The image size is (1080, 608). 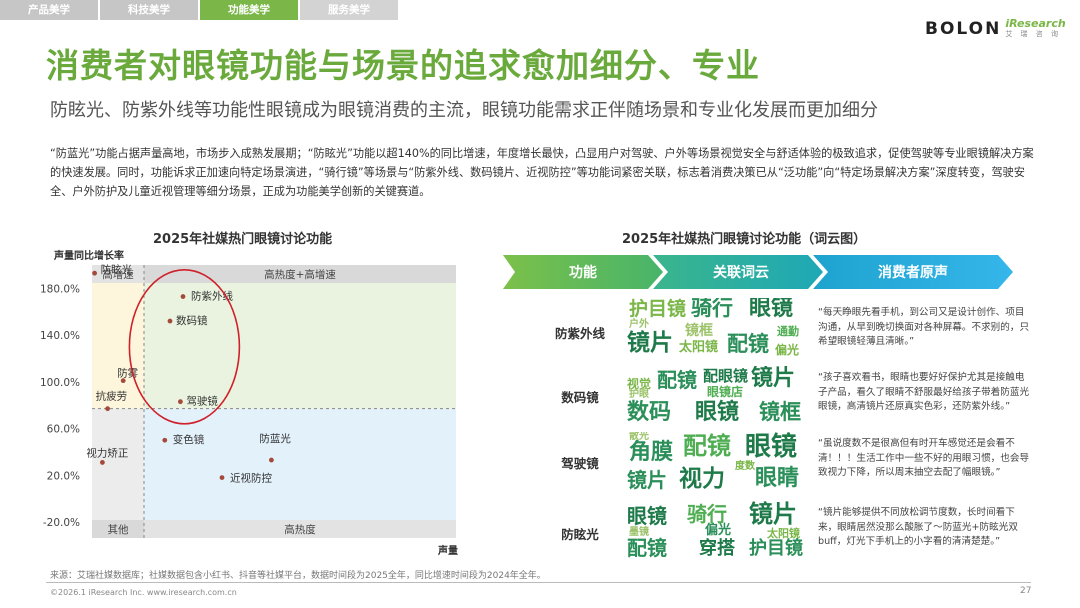 What do you see at coordinates (651, 452) in the screenshot?
I see `cloud-word: 角膜` at bounding box center [651, 452].